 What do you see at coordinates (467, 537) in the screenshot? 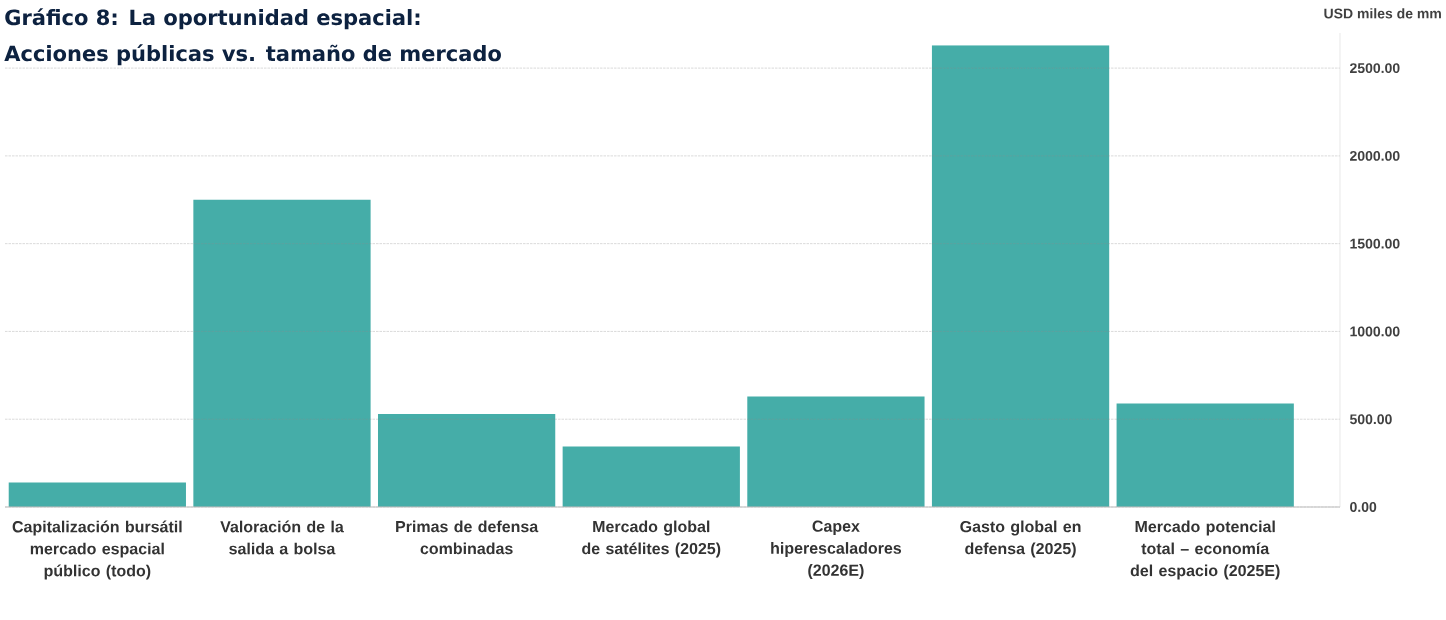
I see `x-tick-label: Primas de defensa combinadas` at bounding box center [467, 537].